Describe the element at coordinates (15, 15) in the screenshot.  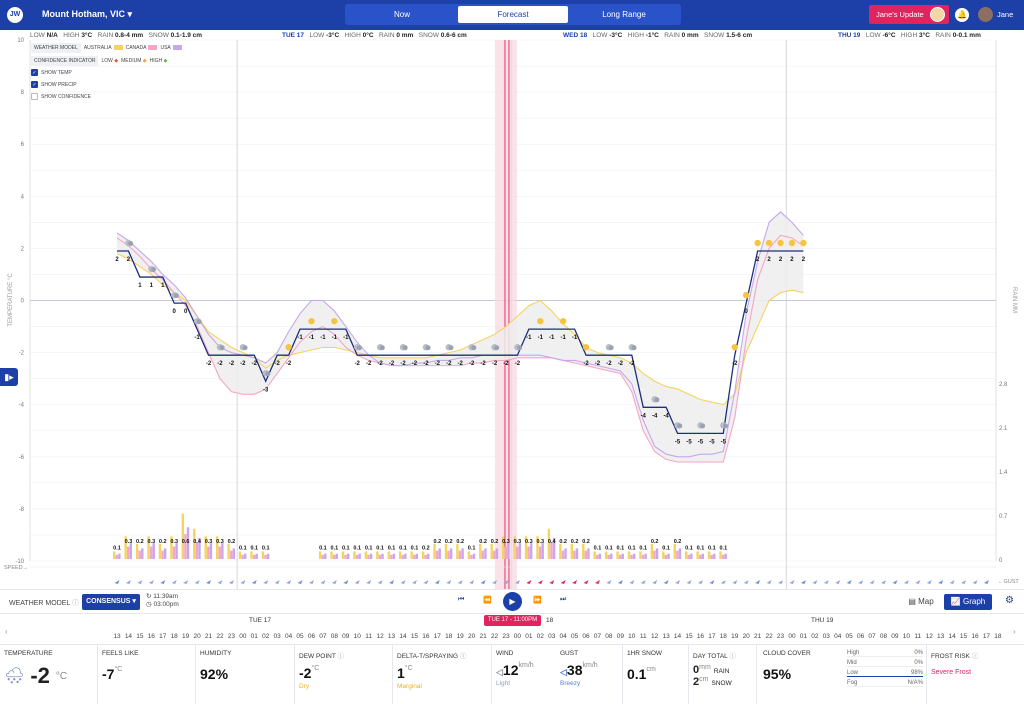
I see `app-logo: JW` at that location.